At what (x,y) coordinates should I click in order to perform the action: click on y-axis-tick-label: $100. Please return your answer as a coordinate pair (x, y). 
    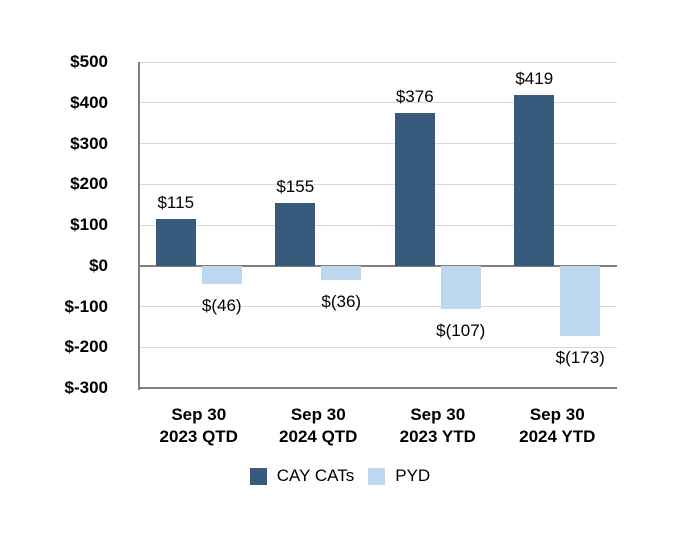
    Looking at the image, I should click on (89, 224).